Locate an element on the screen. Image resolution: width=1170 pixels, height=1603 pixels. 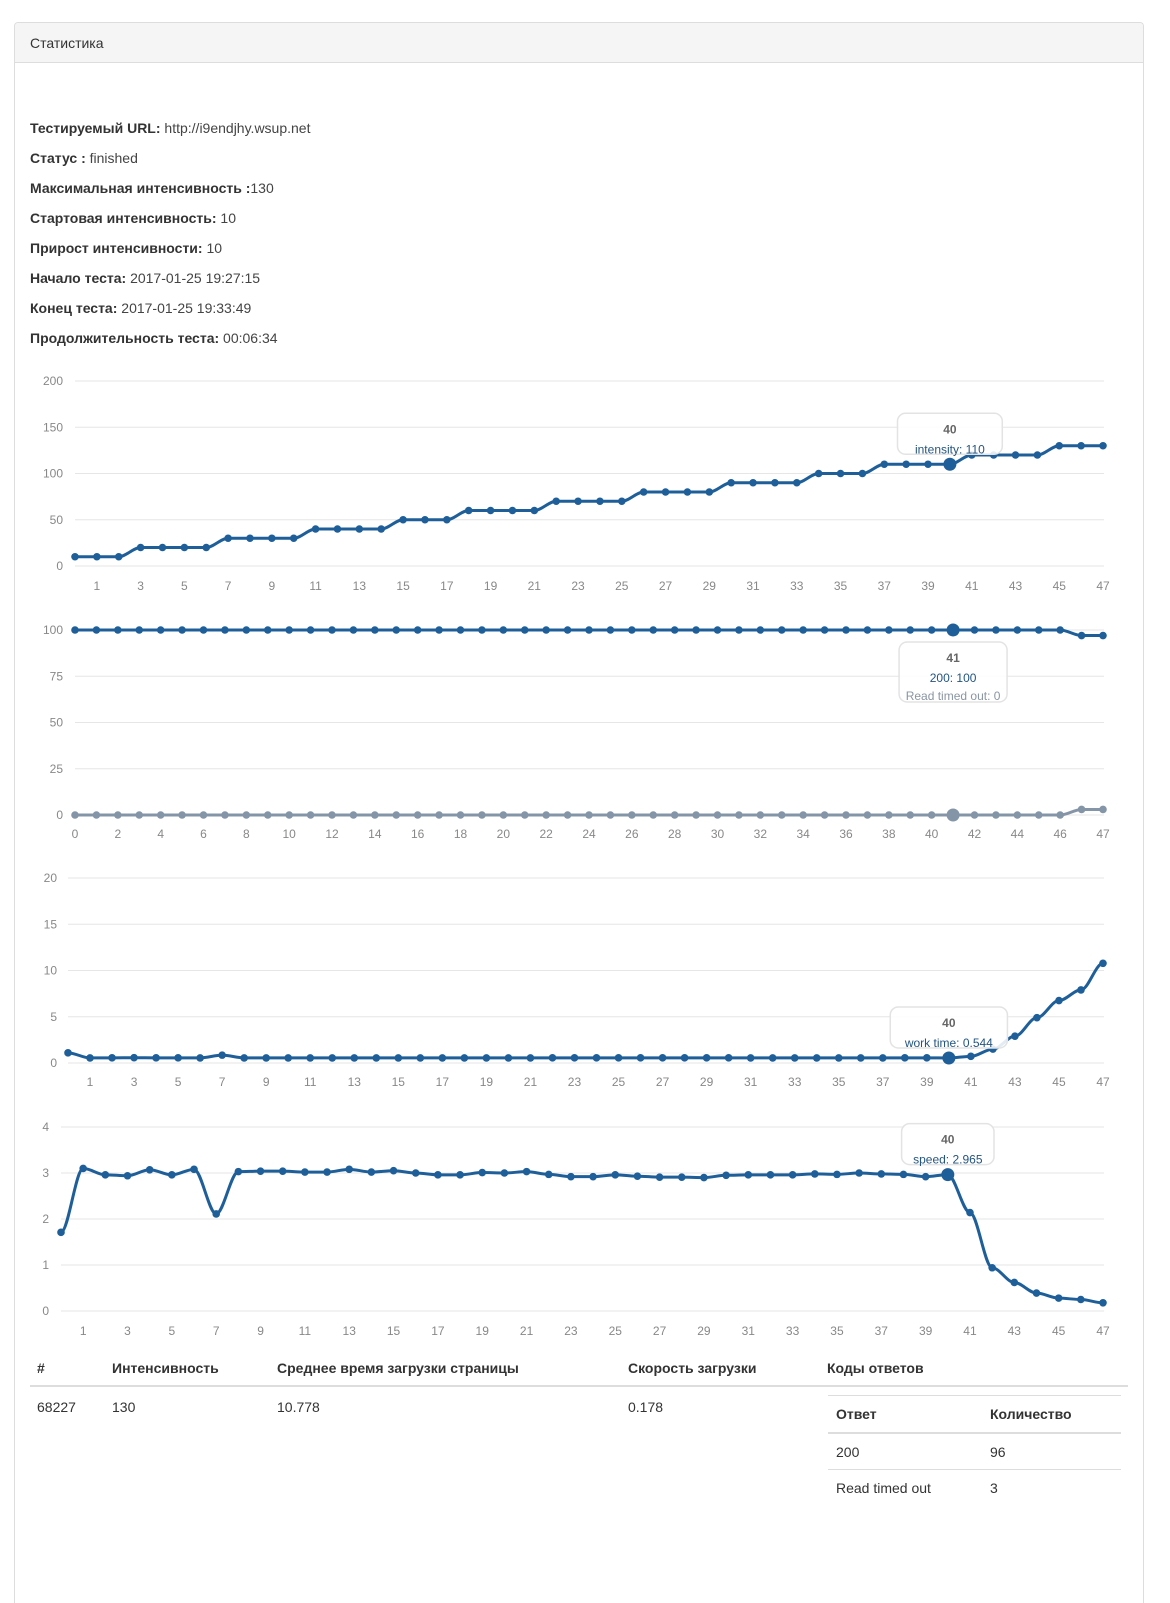
speed-y-tick-label: 0 is located at coordinates (45, 1311).